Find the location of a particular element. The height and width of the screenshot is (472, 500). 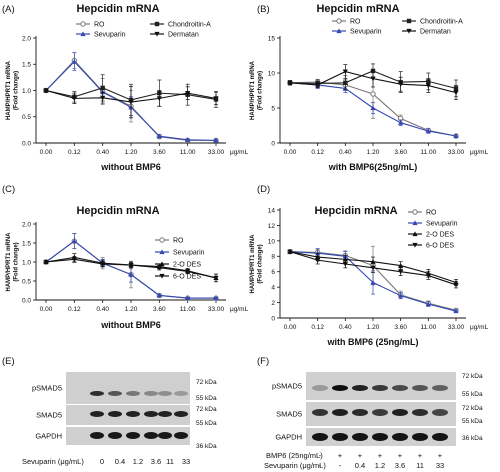

y-tick-label: 2 is located at coordinates (273, 303).